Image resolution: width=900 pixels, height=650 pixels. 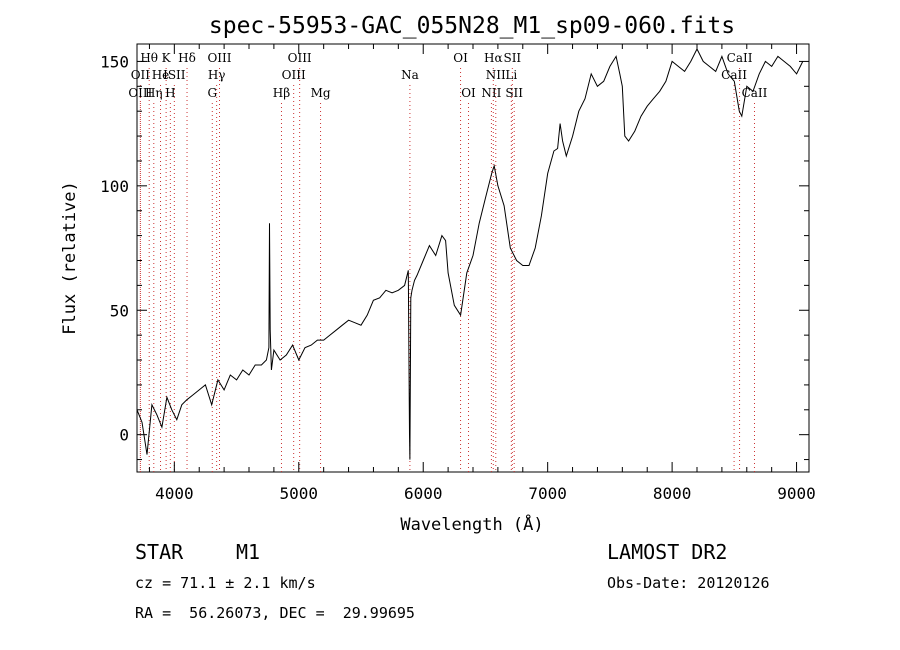 What do you see at coordinates (161, 75) in the screenshot?
I see `line-marker-label: He` at bounding box center [161, 75].